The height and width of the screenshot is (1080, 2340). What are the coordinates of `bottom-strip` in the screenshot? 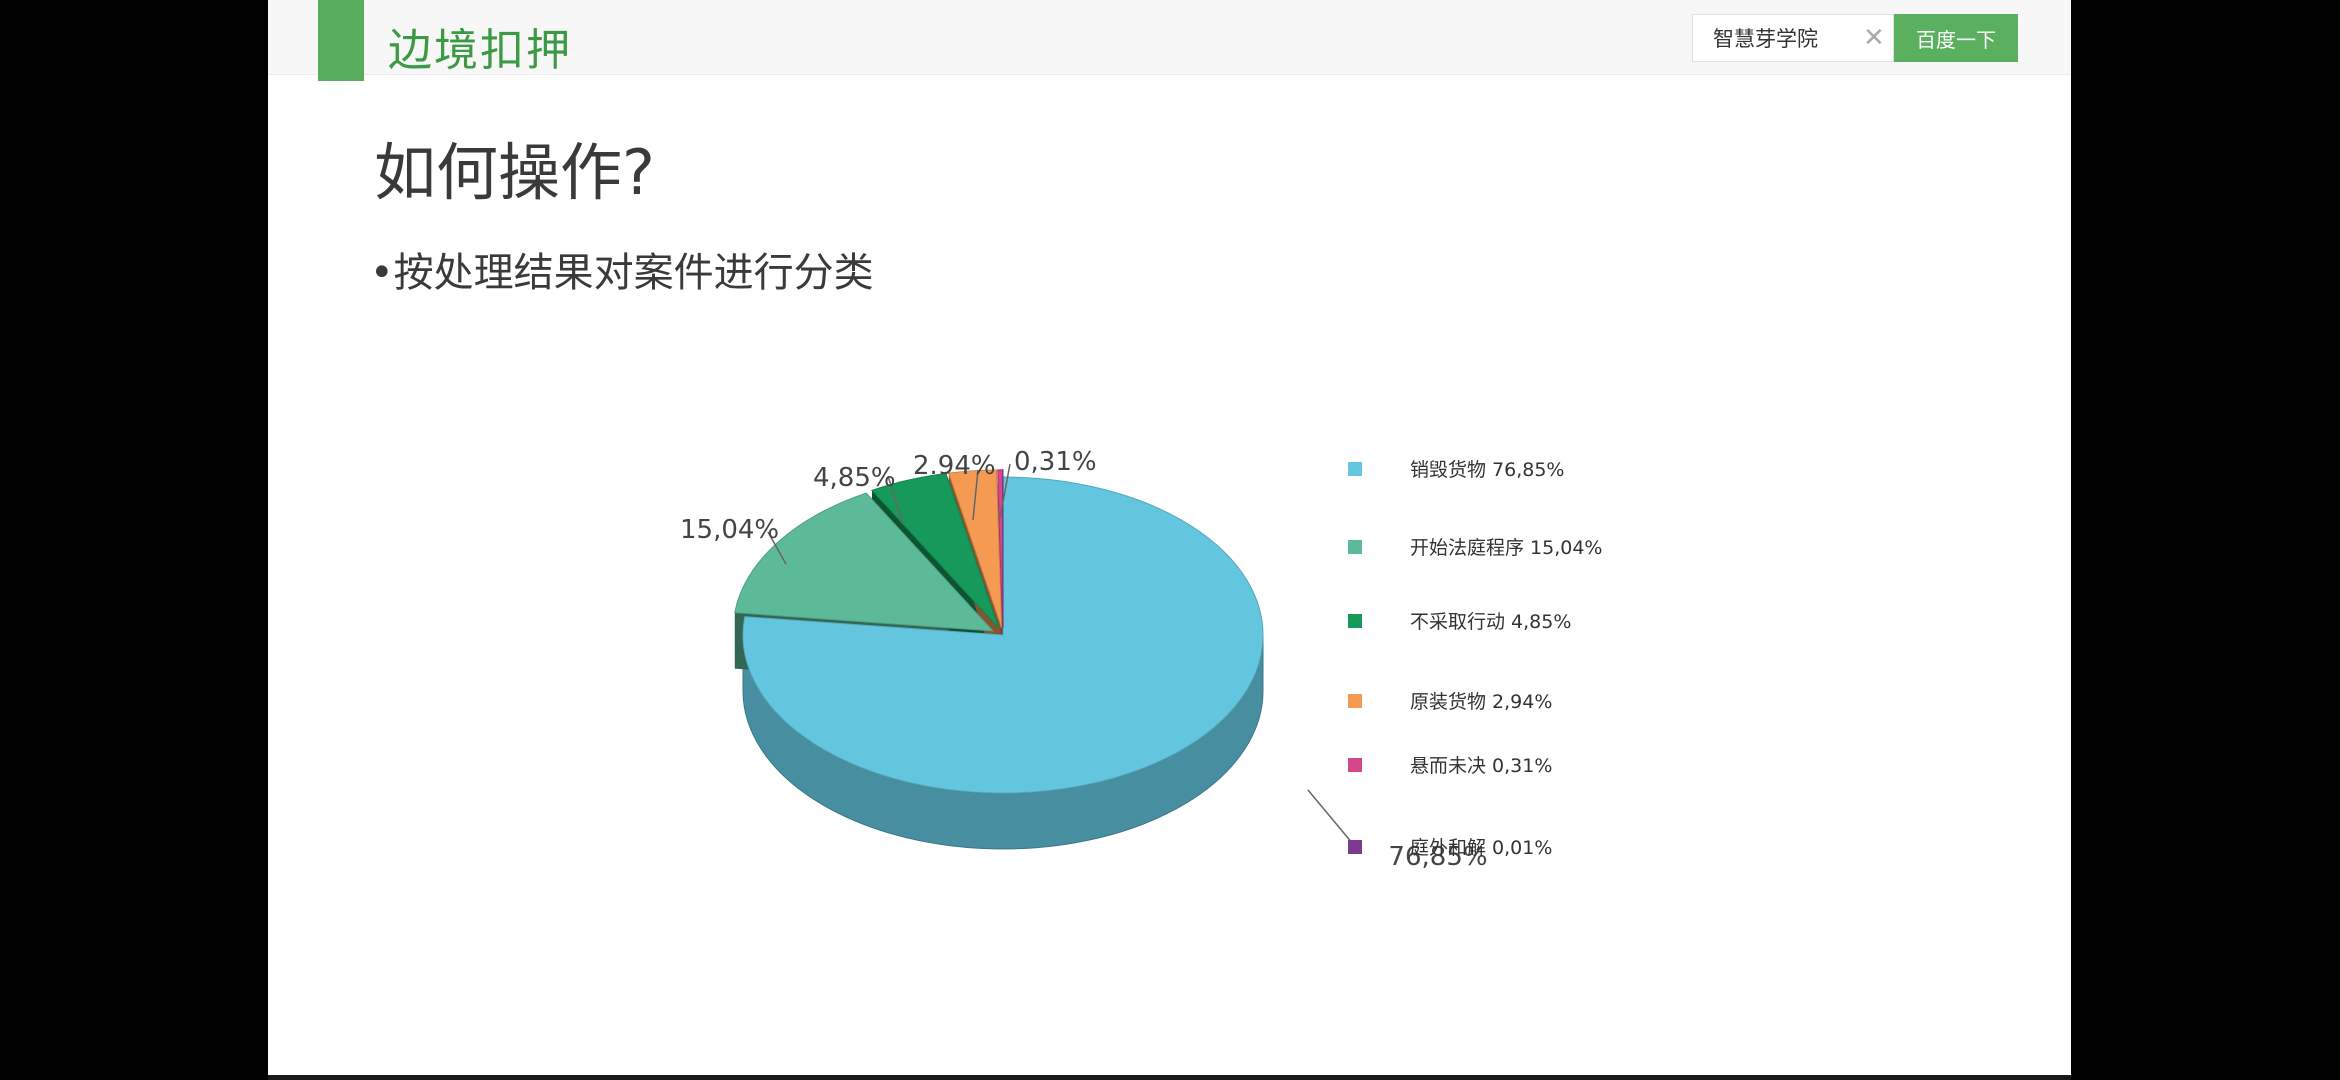 It's located at (1169, 1077).